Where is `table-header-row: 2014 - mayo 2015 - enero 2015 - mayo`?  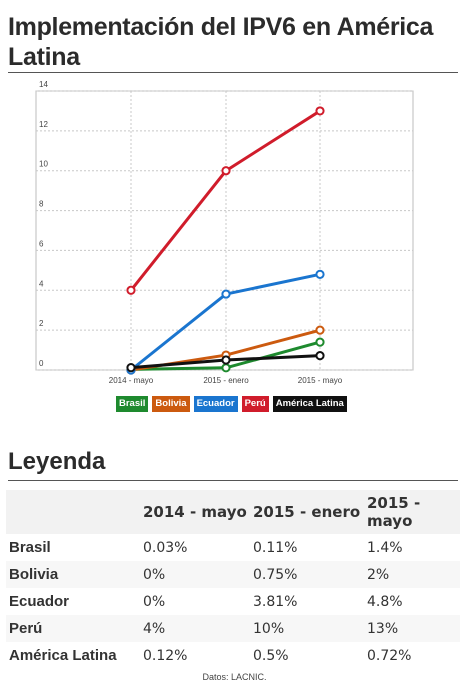 table-header-row: 2014 - mayo 2015 - enero 2015 - mayo is located at coordinates (233, 512).